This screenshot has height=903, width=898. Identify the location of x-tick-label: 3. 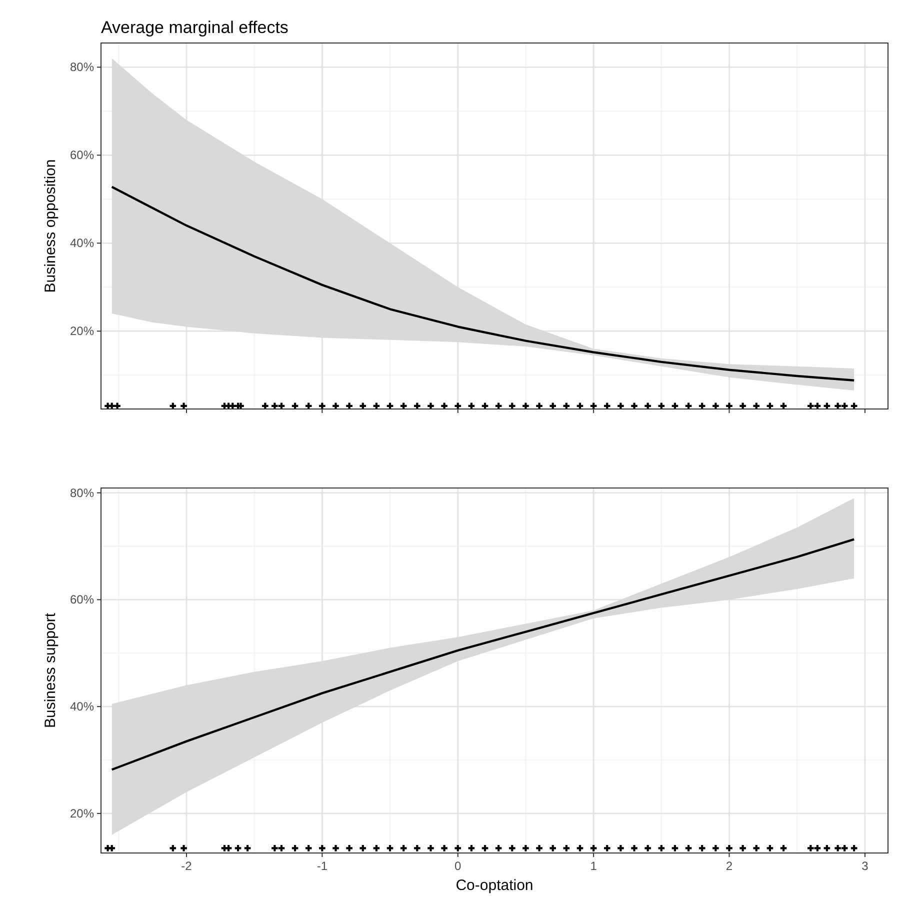
(865, 866).